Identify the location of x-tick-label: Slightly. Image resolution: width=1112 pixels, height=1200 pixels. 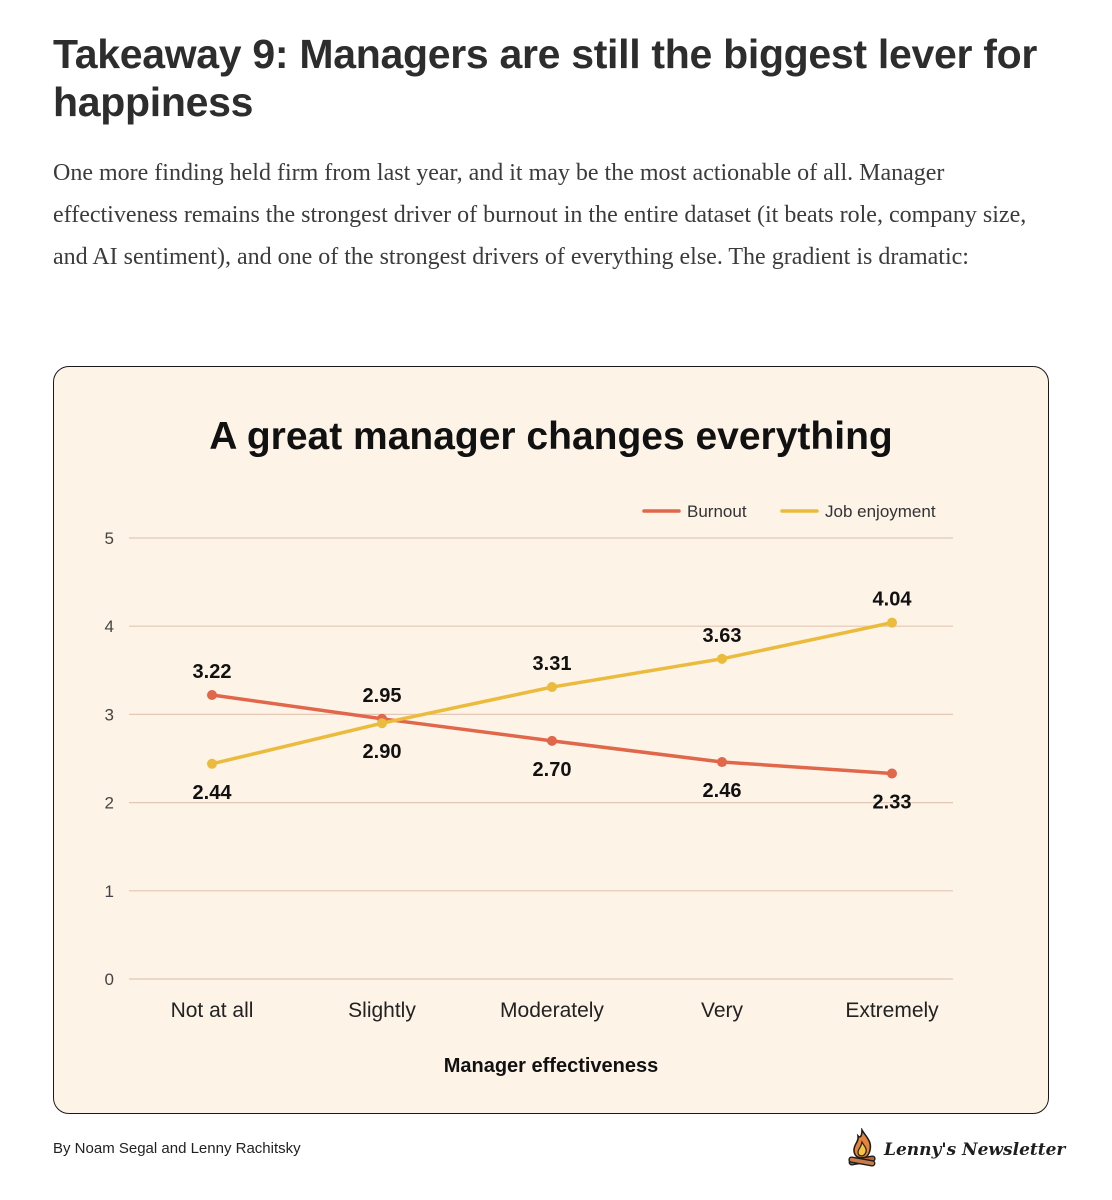
(382, 1010).